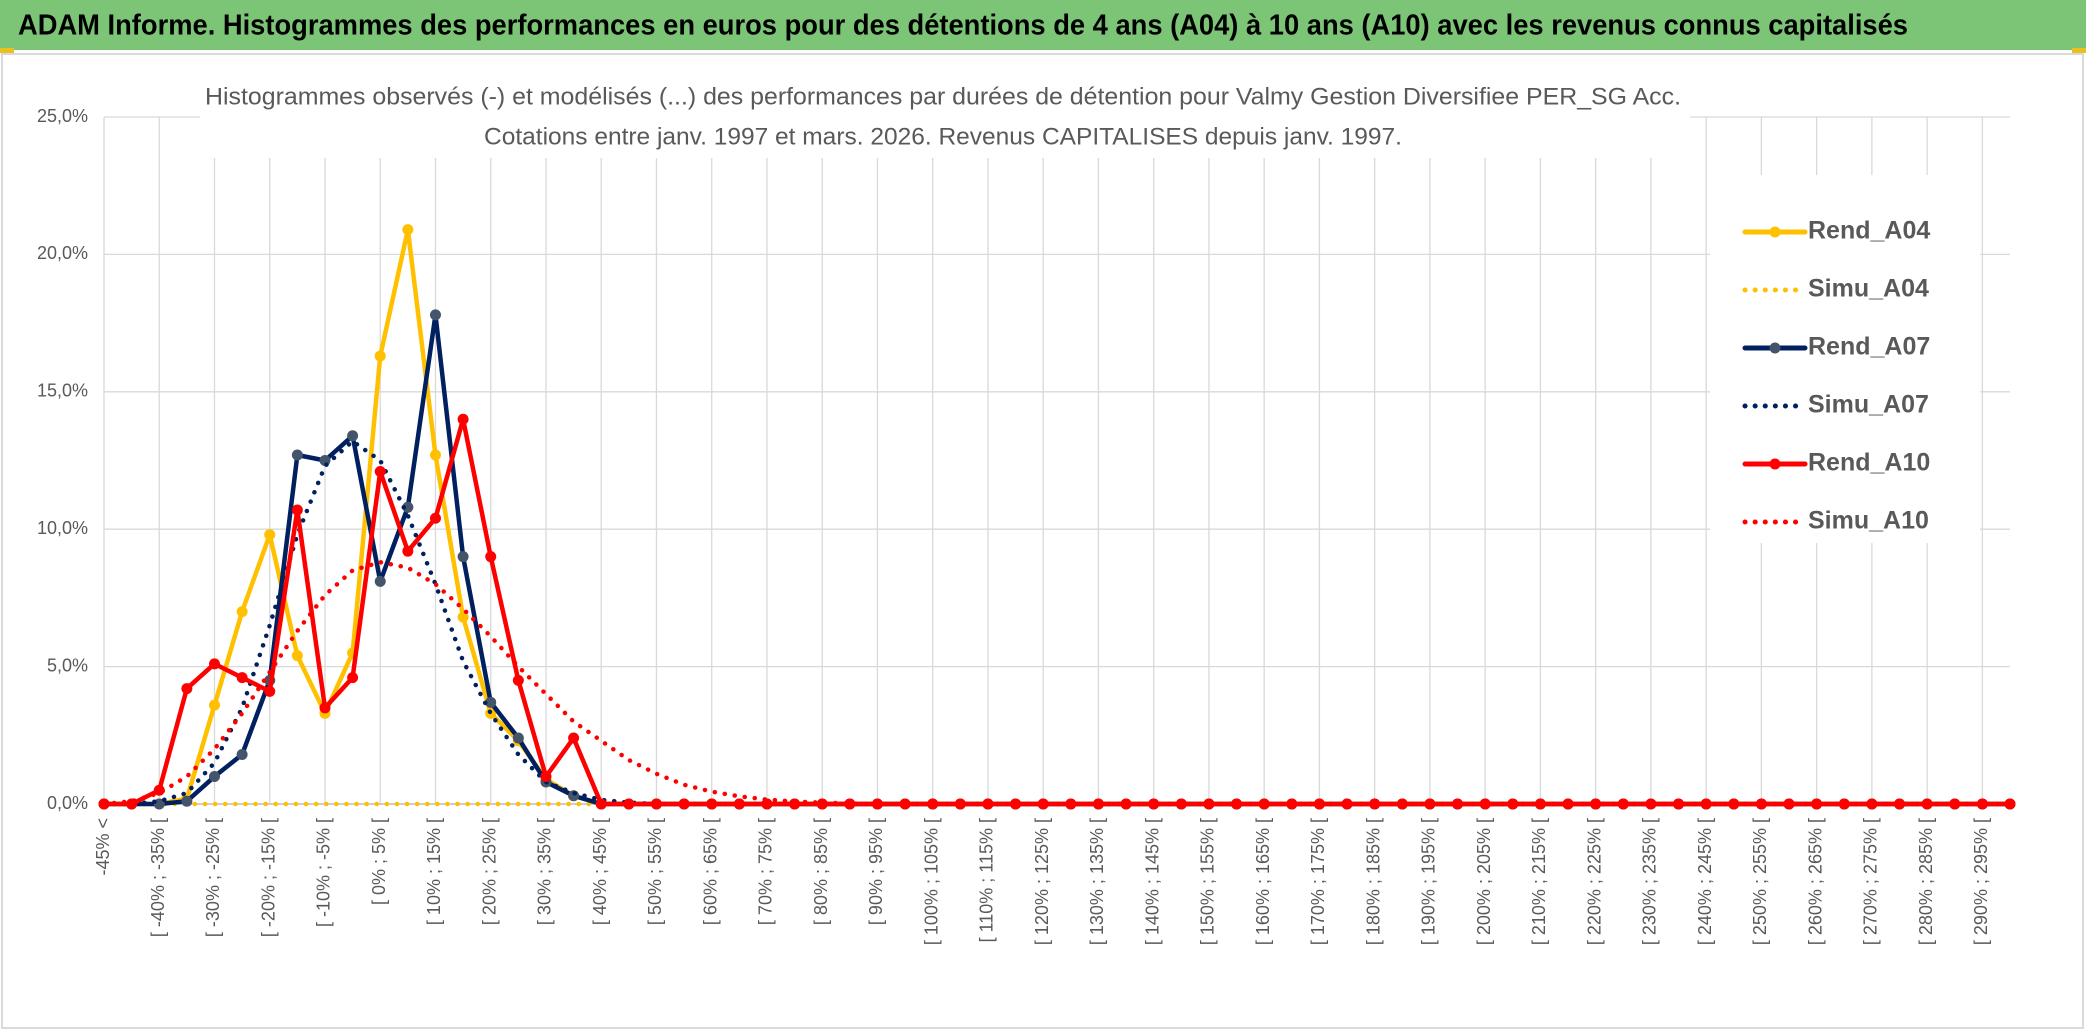  I want to click on x-tick-label: [ 80% ; 85% [, so click(821, 871).